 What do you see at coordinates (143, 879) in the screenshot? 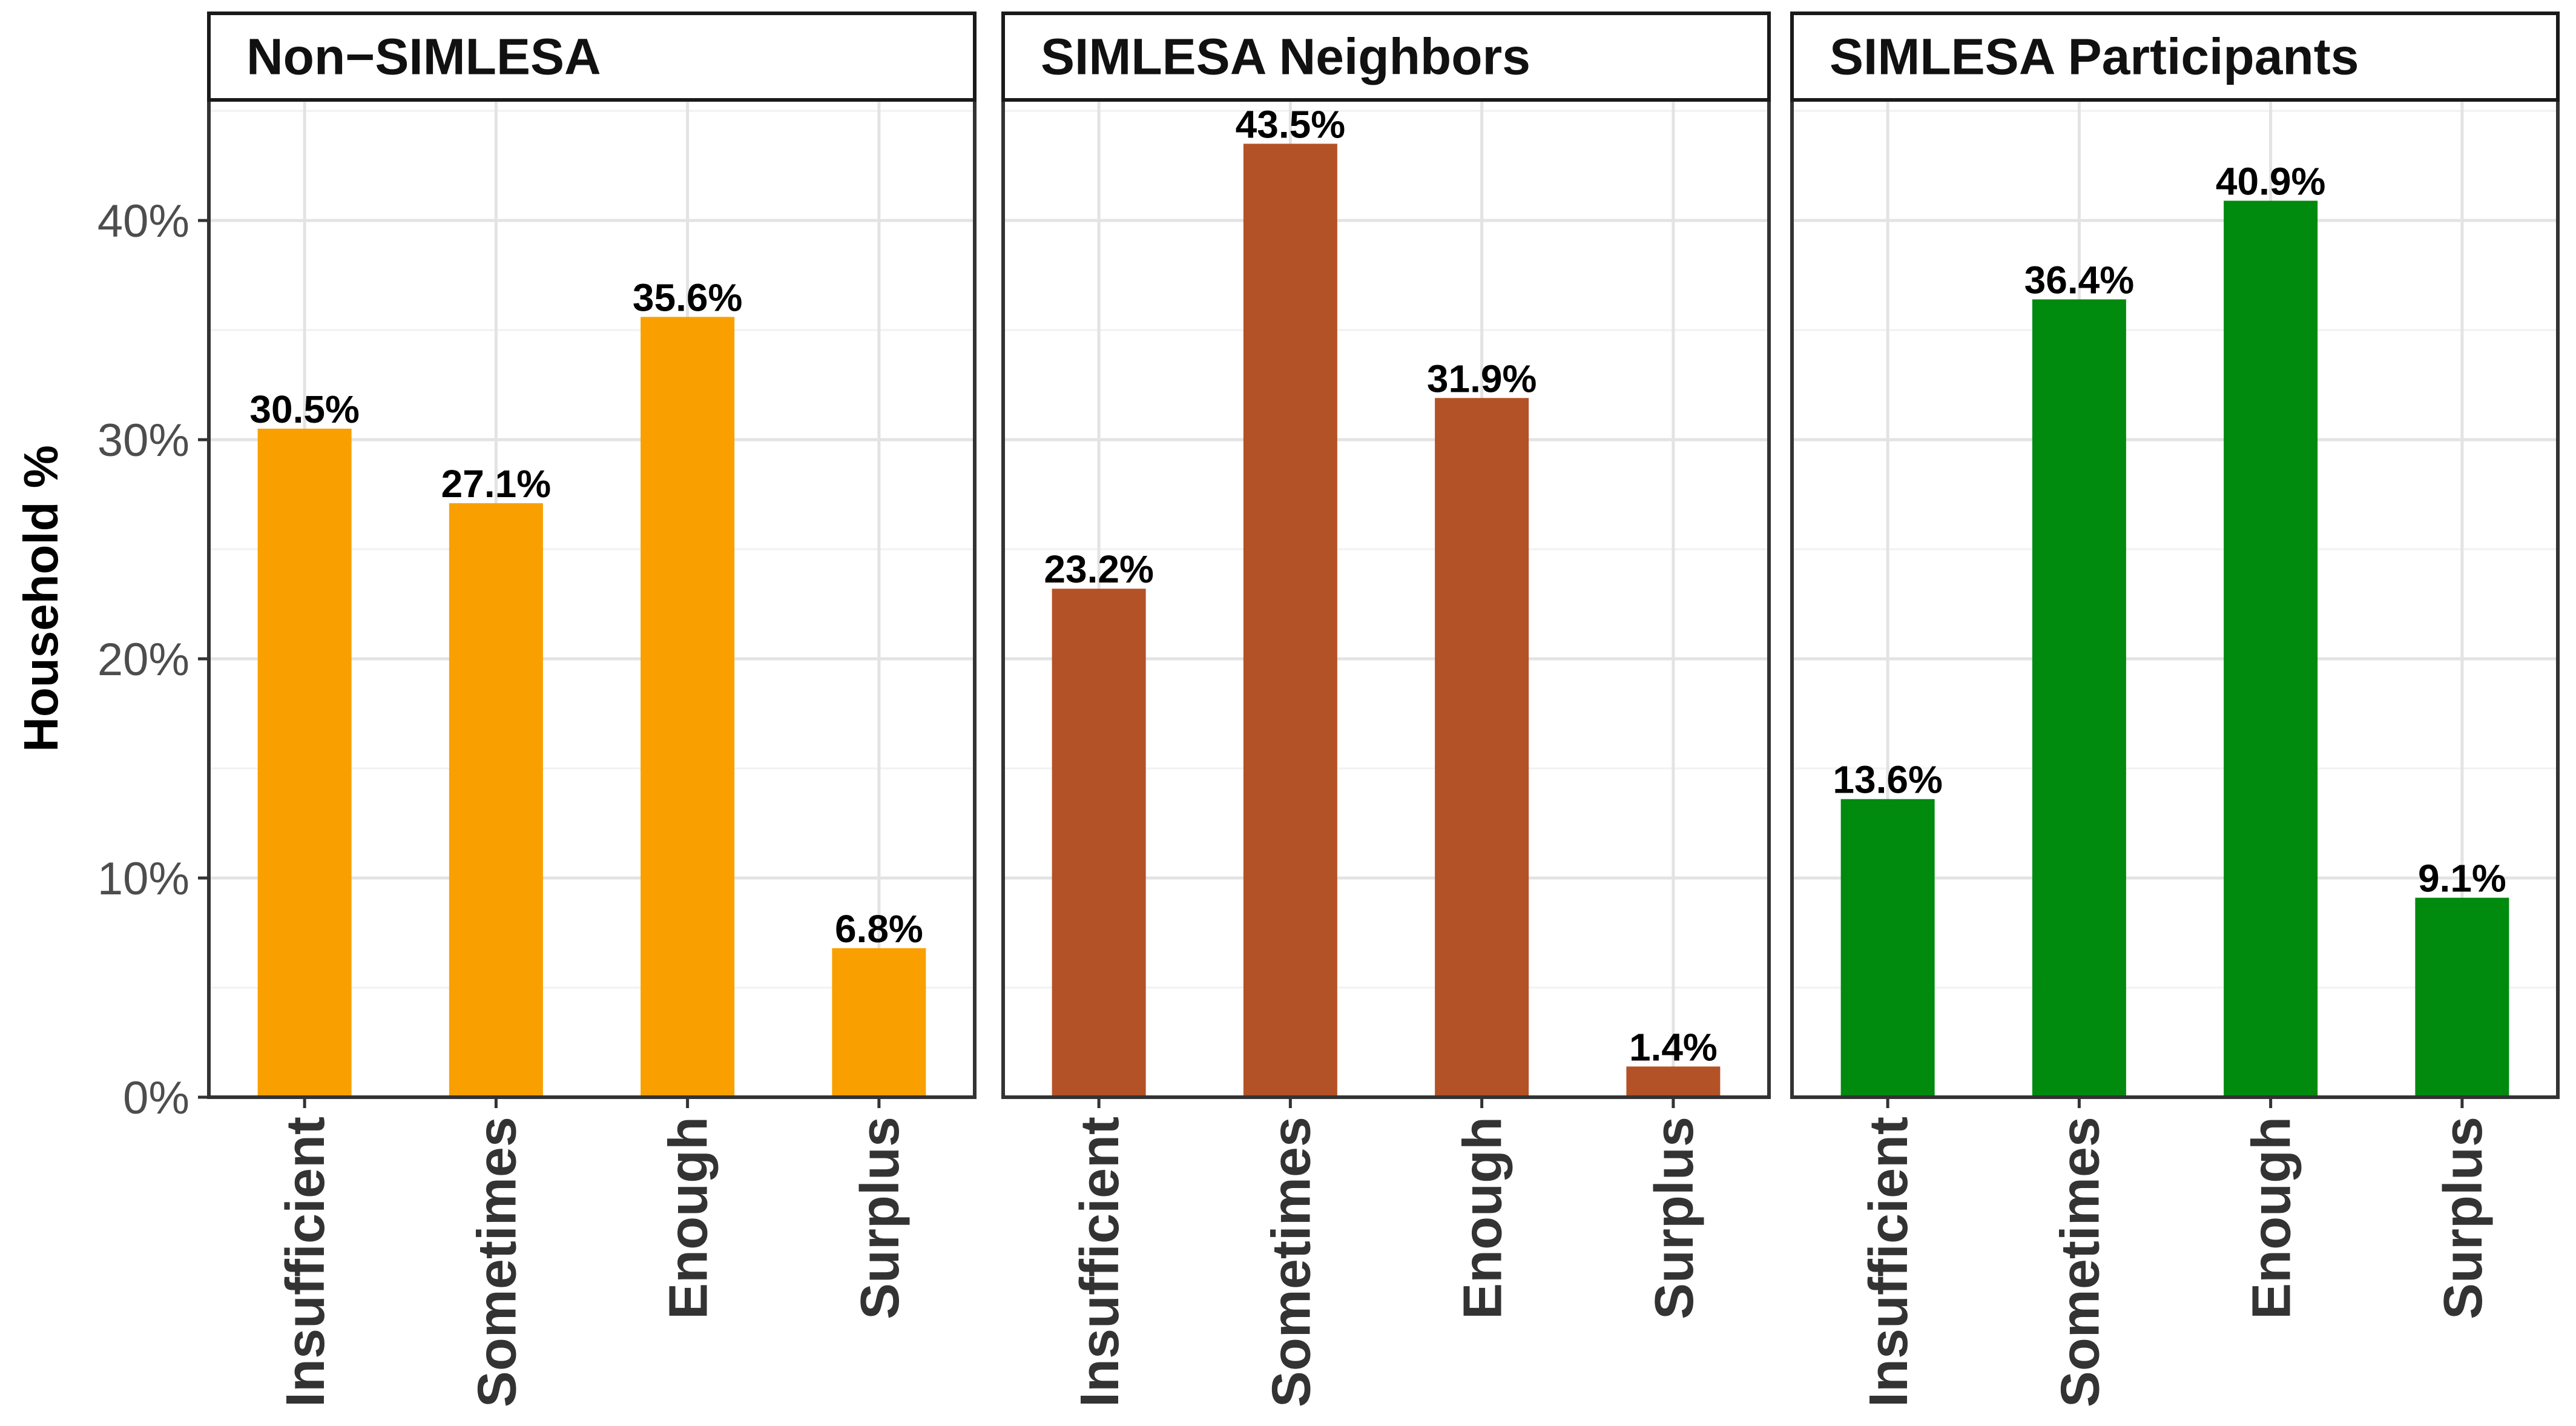
I see `y-tick-label: 10%` at bounding box center [143, 879].